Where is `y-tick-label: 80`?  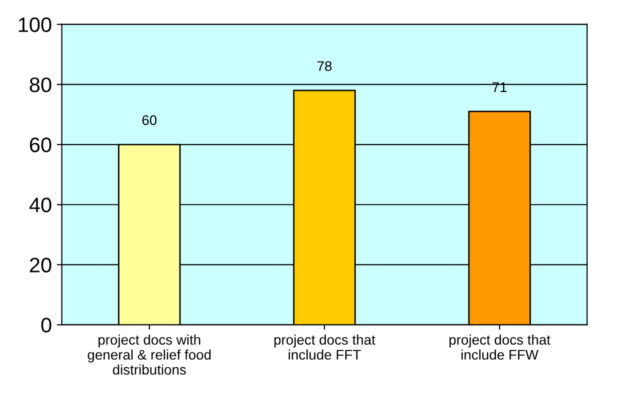 y-tick-label: 80 is located at coordinates (41, 84).